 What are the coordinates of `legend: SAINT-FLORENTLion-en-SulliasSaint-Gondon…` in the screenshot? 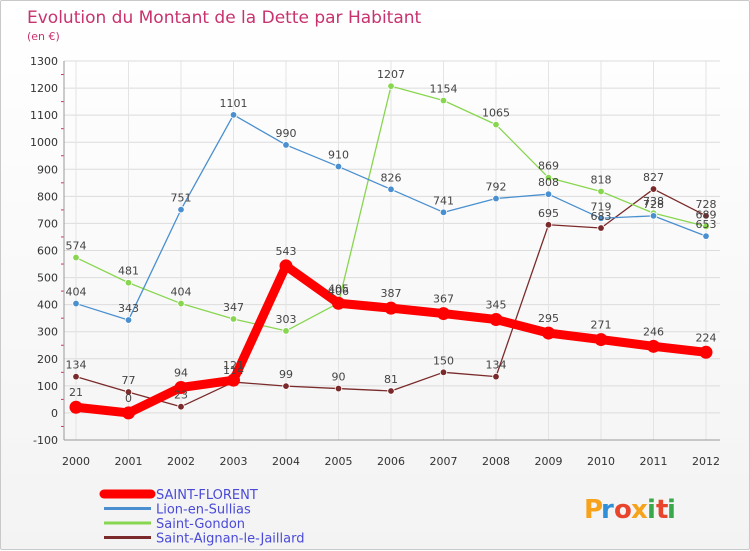 It's located at (201, 517).